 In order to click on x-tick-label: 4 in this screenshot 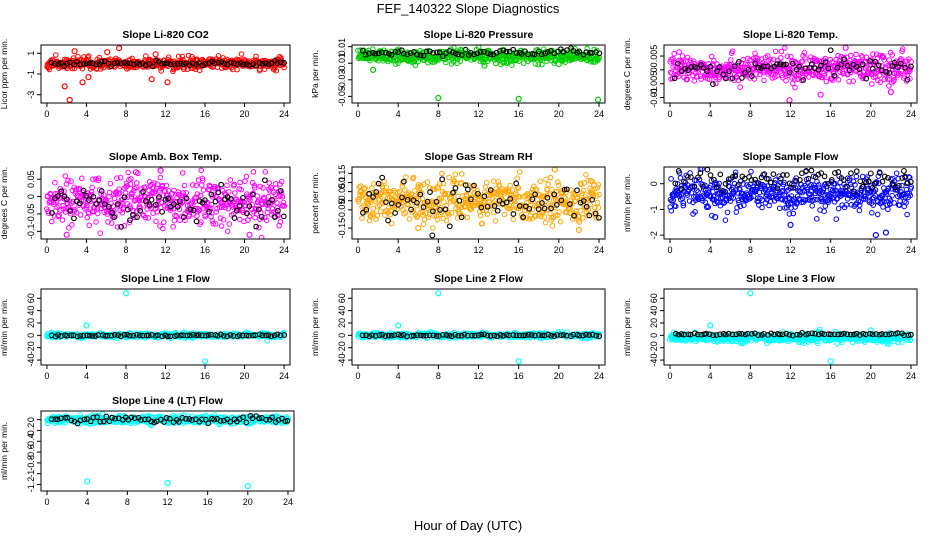, I will do `click(398, 250)`.